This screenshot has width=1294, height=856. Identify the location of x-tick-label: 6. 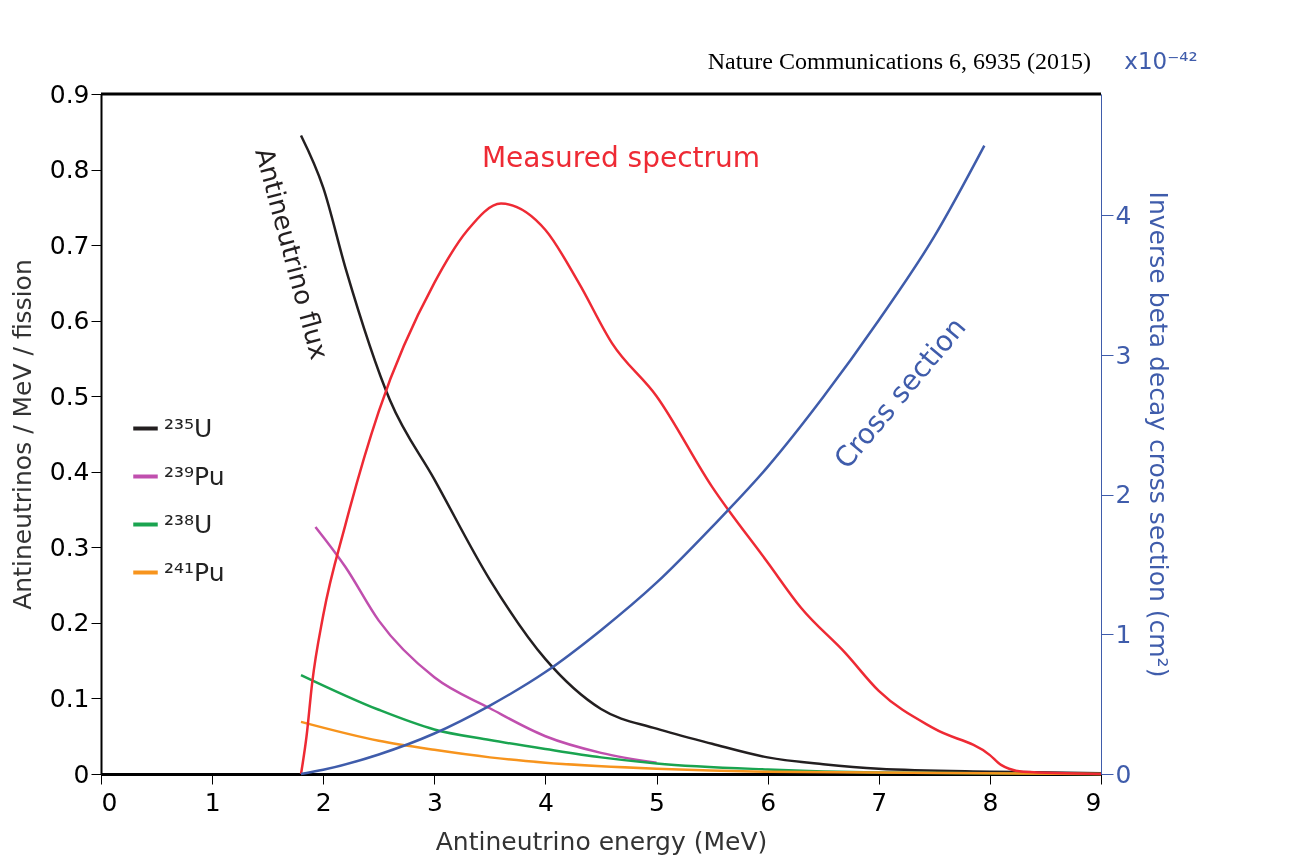
(768, 802).